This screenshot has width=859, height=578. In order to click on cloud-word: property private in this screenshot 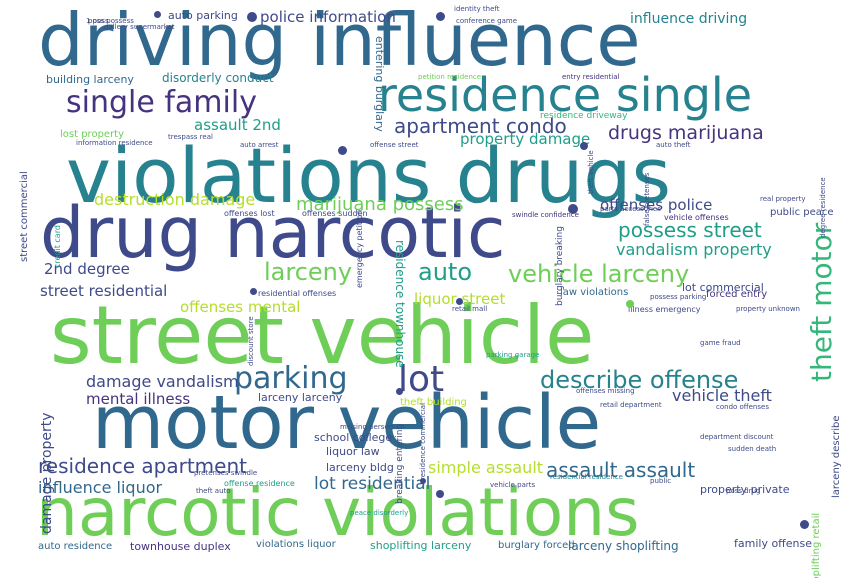, I will do `click(745, 489)`.